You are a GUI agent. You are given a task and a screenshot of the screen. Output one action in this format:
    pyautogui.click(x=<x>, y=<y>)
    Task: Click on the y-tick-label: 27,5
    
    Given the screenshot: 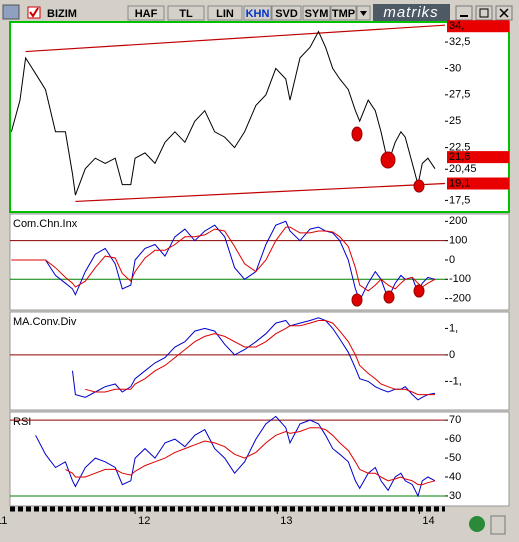 What is the action you would take?
    pyautogui.click(x=459, y=95)
    